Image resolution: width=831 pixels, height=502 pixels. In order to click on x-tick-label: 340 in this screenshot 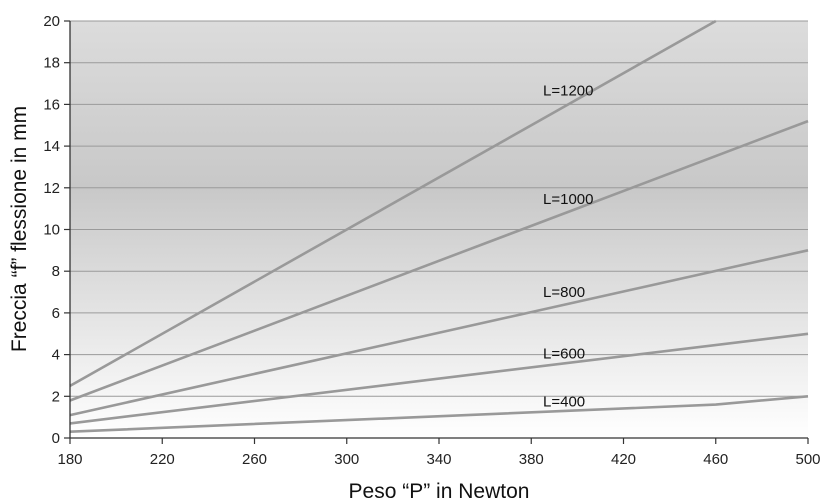, I will do `click(438, 459)`.